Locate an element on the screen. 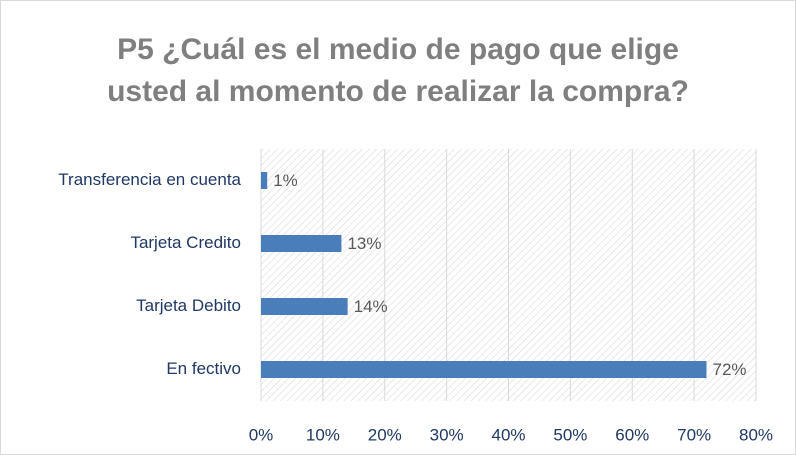  data-label: 1% is located at coordinates (285, 180).